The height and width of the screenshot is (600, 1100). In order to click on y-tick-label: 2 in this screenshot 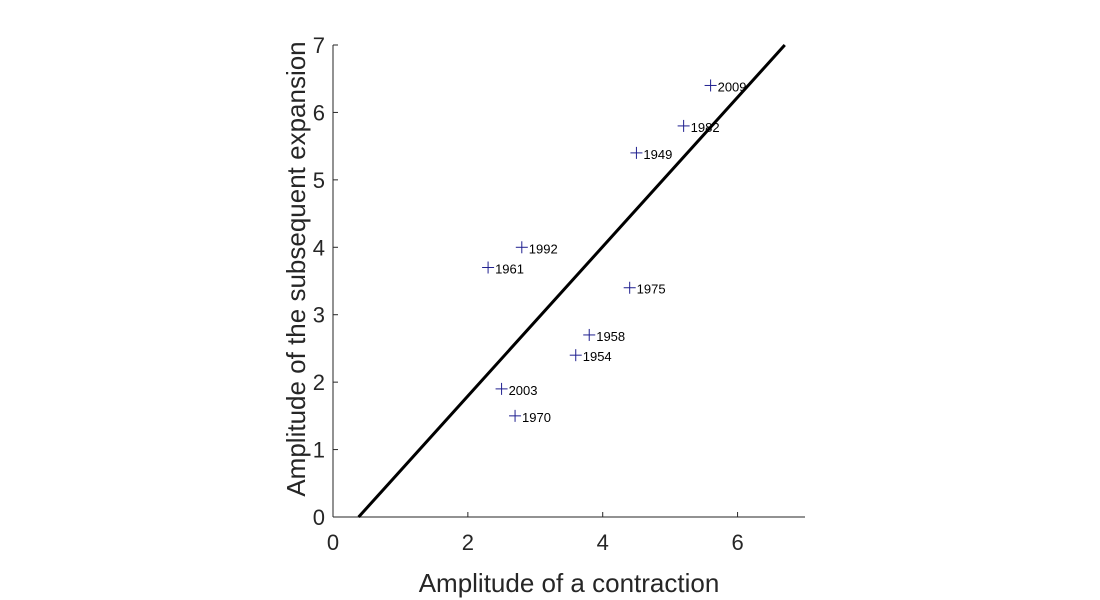, I will do `click(319, 382)`.